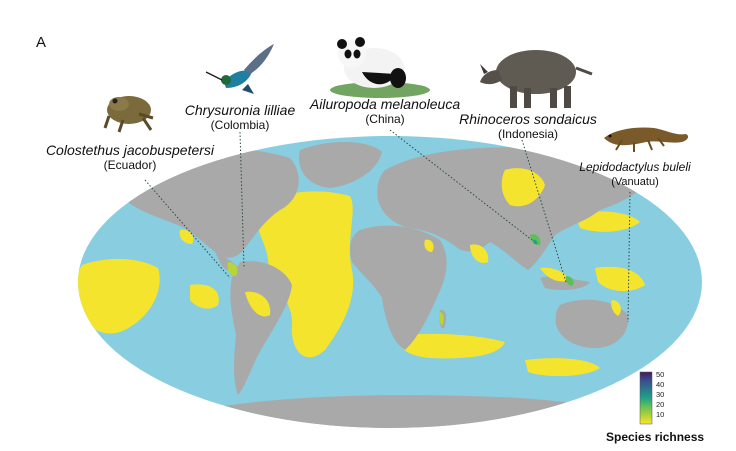 This screenshot has height=451, width=736. I want to click on species-country: (Vanuatu), so click(635, 182).